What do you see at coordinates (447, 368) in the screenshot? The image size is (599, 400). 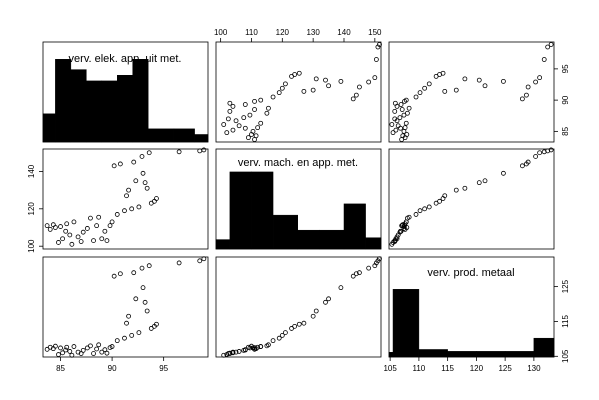 I see `x-tick-label-bottom-prod-2: 115` at bounding box center [447, 368].